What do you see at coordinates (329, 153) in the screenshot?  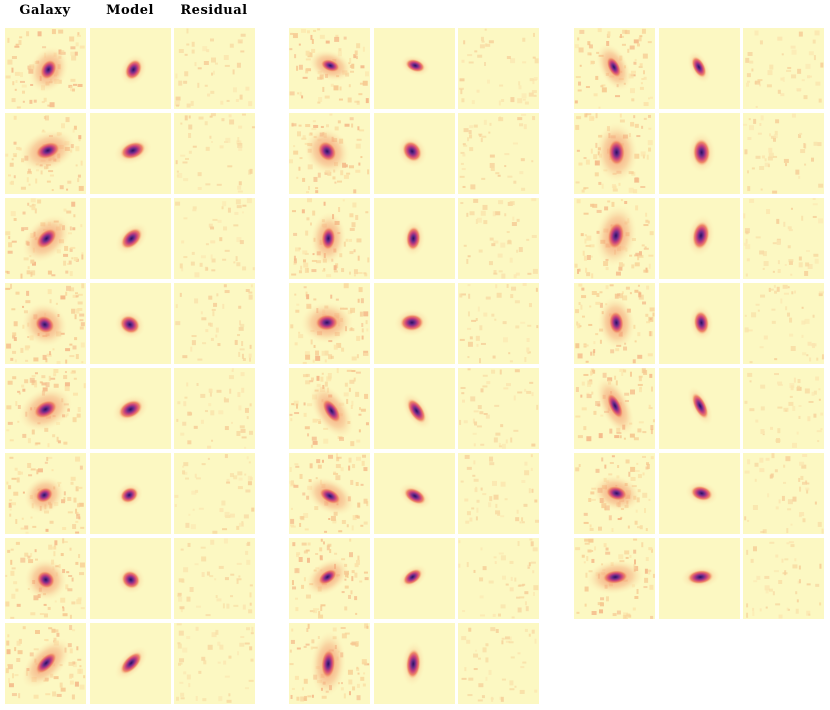 I see `galaxy-panel` at bounding box center [329, 153].